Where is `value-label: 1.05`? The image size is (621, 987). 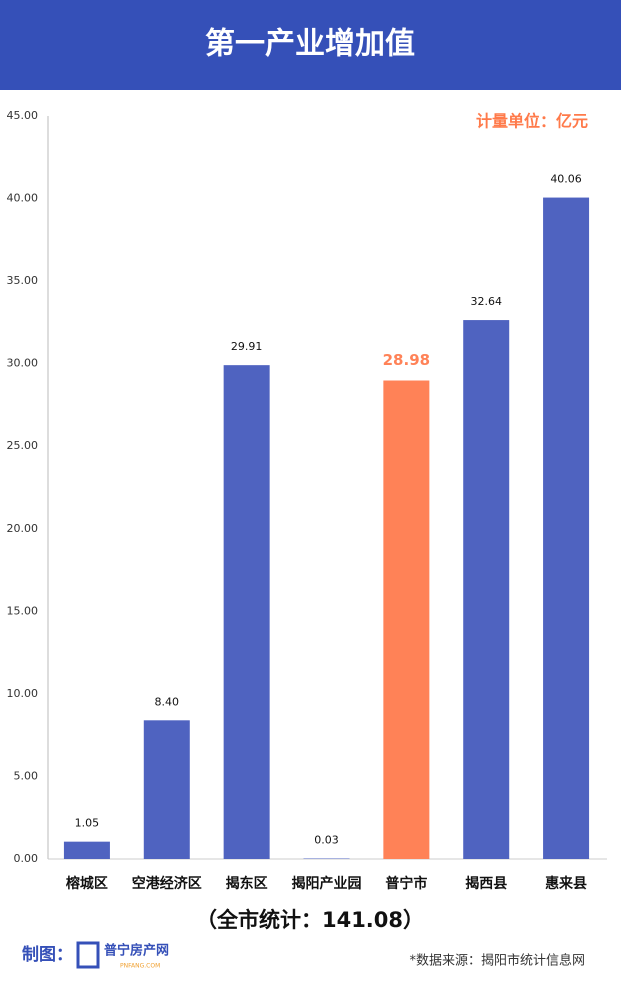 value-label: 1.05 is located at coordinates (87, 823).